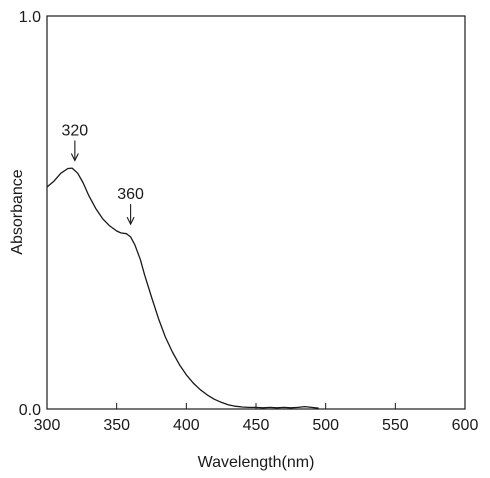 The width and height of the screenshot is (490, 478). What do you see at coordinates (325, 425) in the screenshot?
I see `x-tick-label-500: 500` at bounding box center [325, 425].